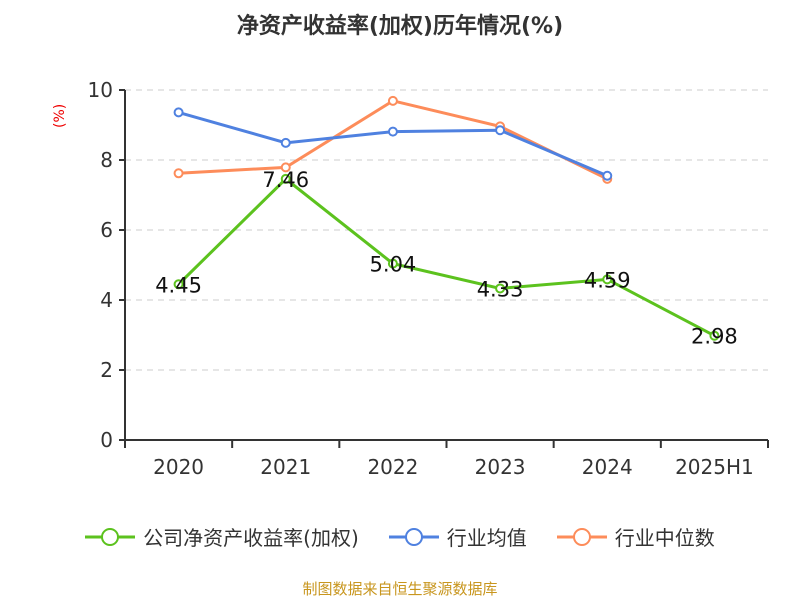  I want to click on legend-label: 公司净资产收益率(加权), so click(251, 538).